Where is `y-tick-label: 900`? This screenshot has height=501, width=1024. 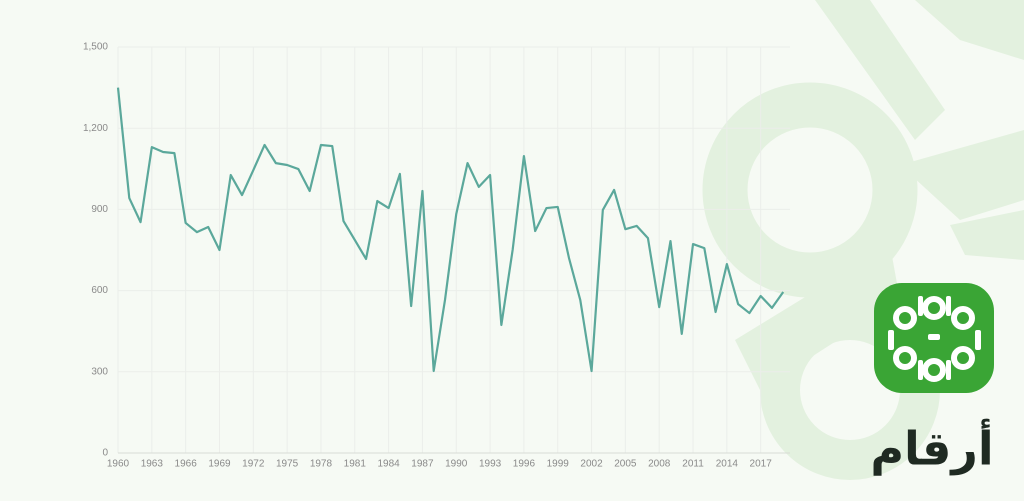
y-tick-label: 900 is located at coordinates (99, 209).